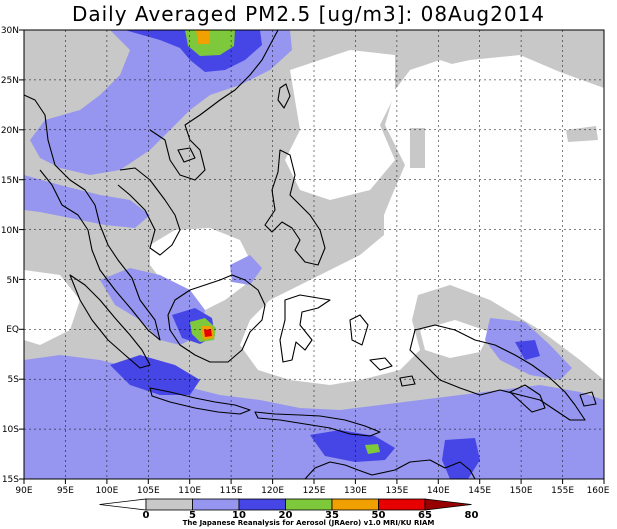  I want to click on lat-label: EQ, so click(12, 330).